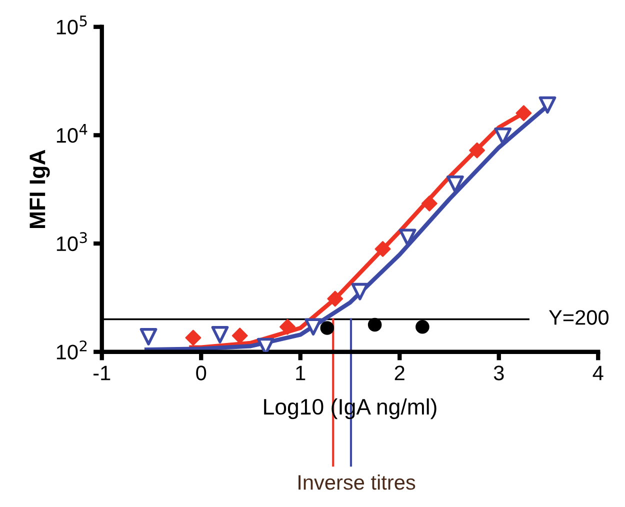 Image resolution: width=625 pixels, height=507 pixels. What do you see at coordinates (499, 373) in the screenshot?
I see `x-tick-label: 3` at bounding box center [499, 373].